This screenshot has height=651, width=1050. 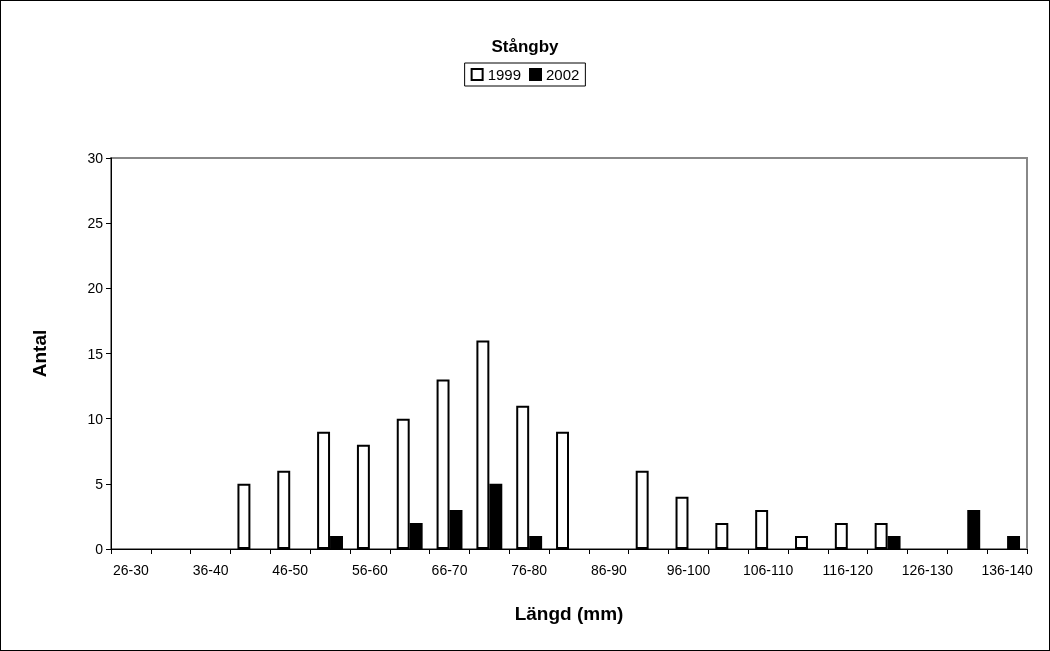 What do you see at coordinates (608, 570) in the screenshot?
I see `x-tick-label: 86-90` at bounding box center [608, 570].